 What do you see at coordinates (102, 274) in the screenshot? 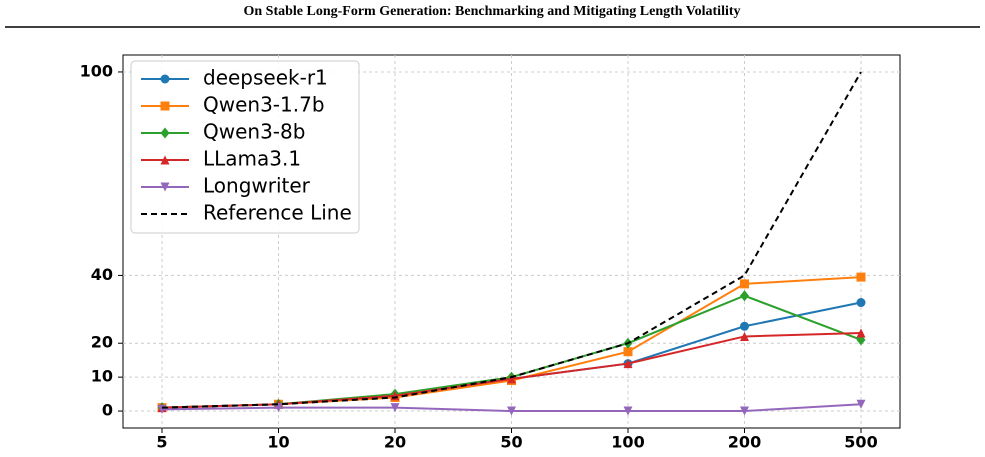
I see `y-tick-label: 40` at bounding box center [102, 274].